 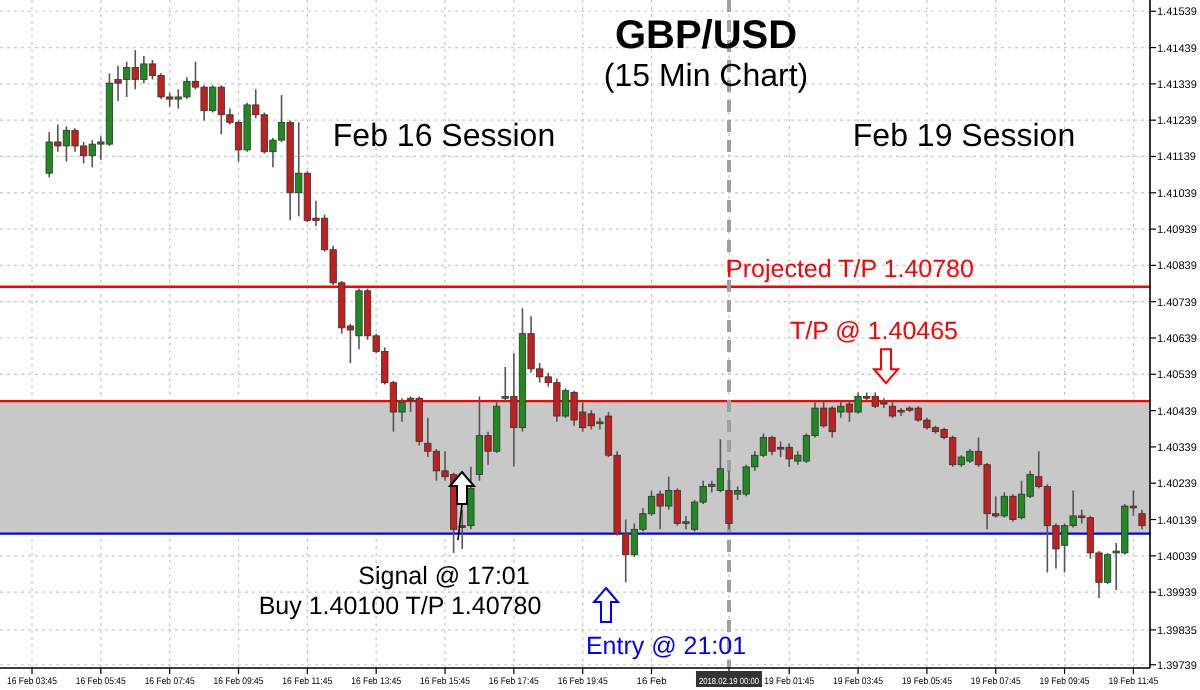 I want to click on ref-line-label: T/P @ 1.40465, so click(x=874, y=331).